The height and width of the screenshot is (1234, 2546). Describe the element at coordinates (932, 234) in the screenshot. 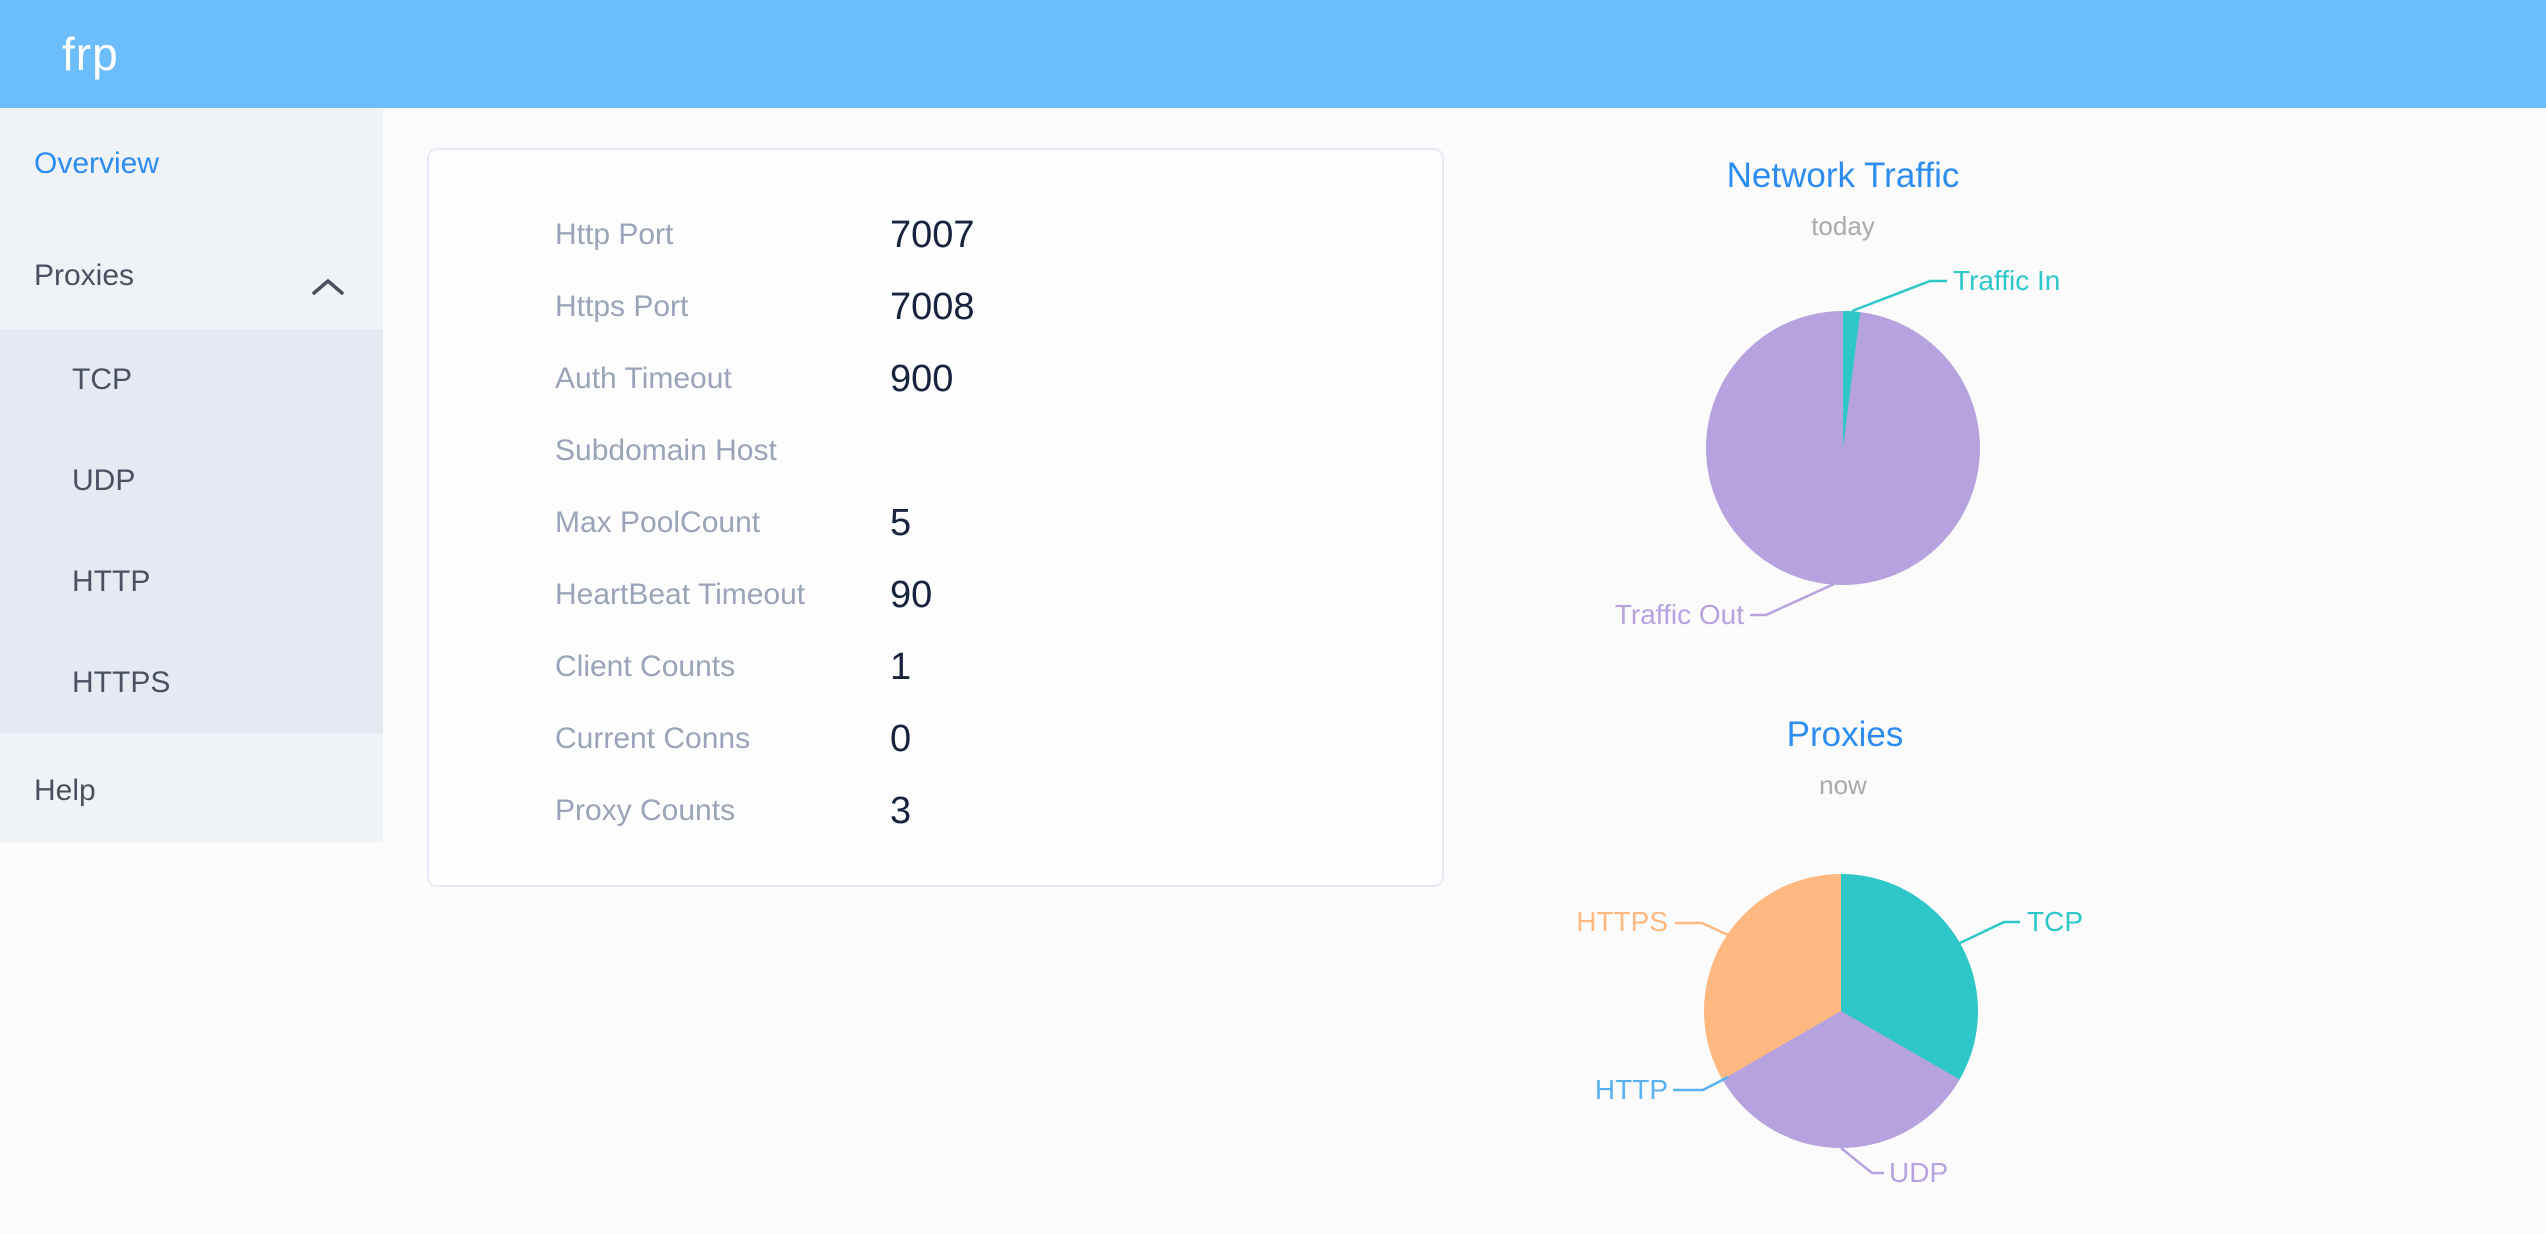

I see `row-value: 7007` at that location.